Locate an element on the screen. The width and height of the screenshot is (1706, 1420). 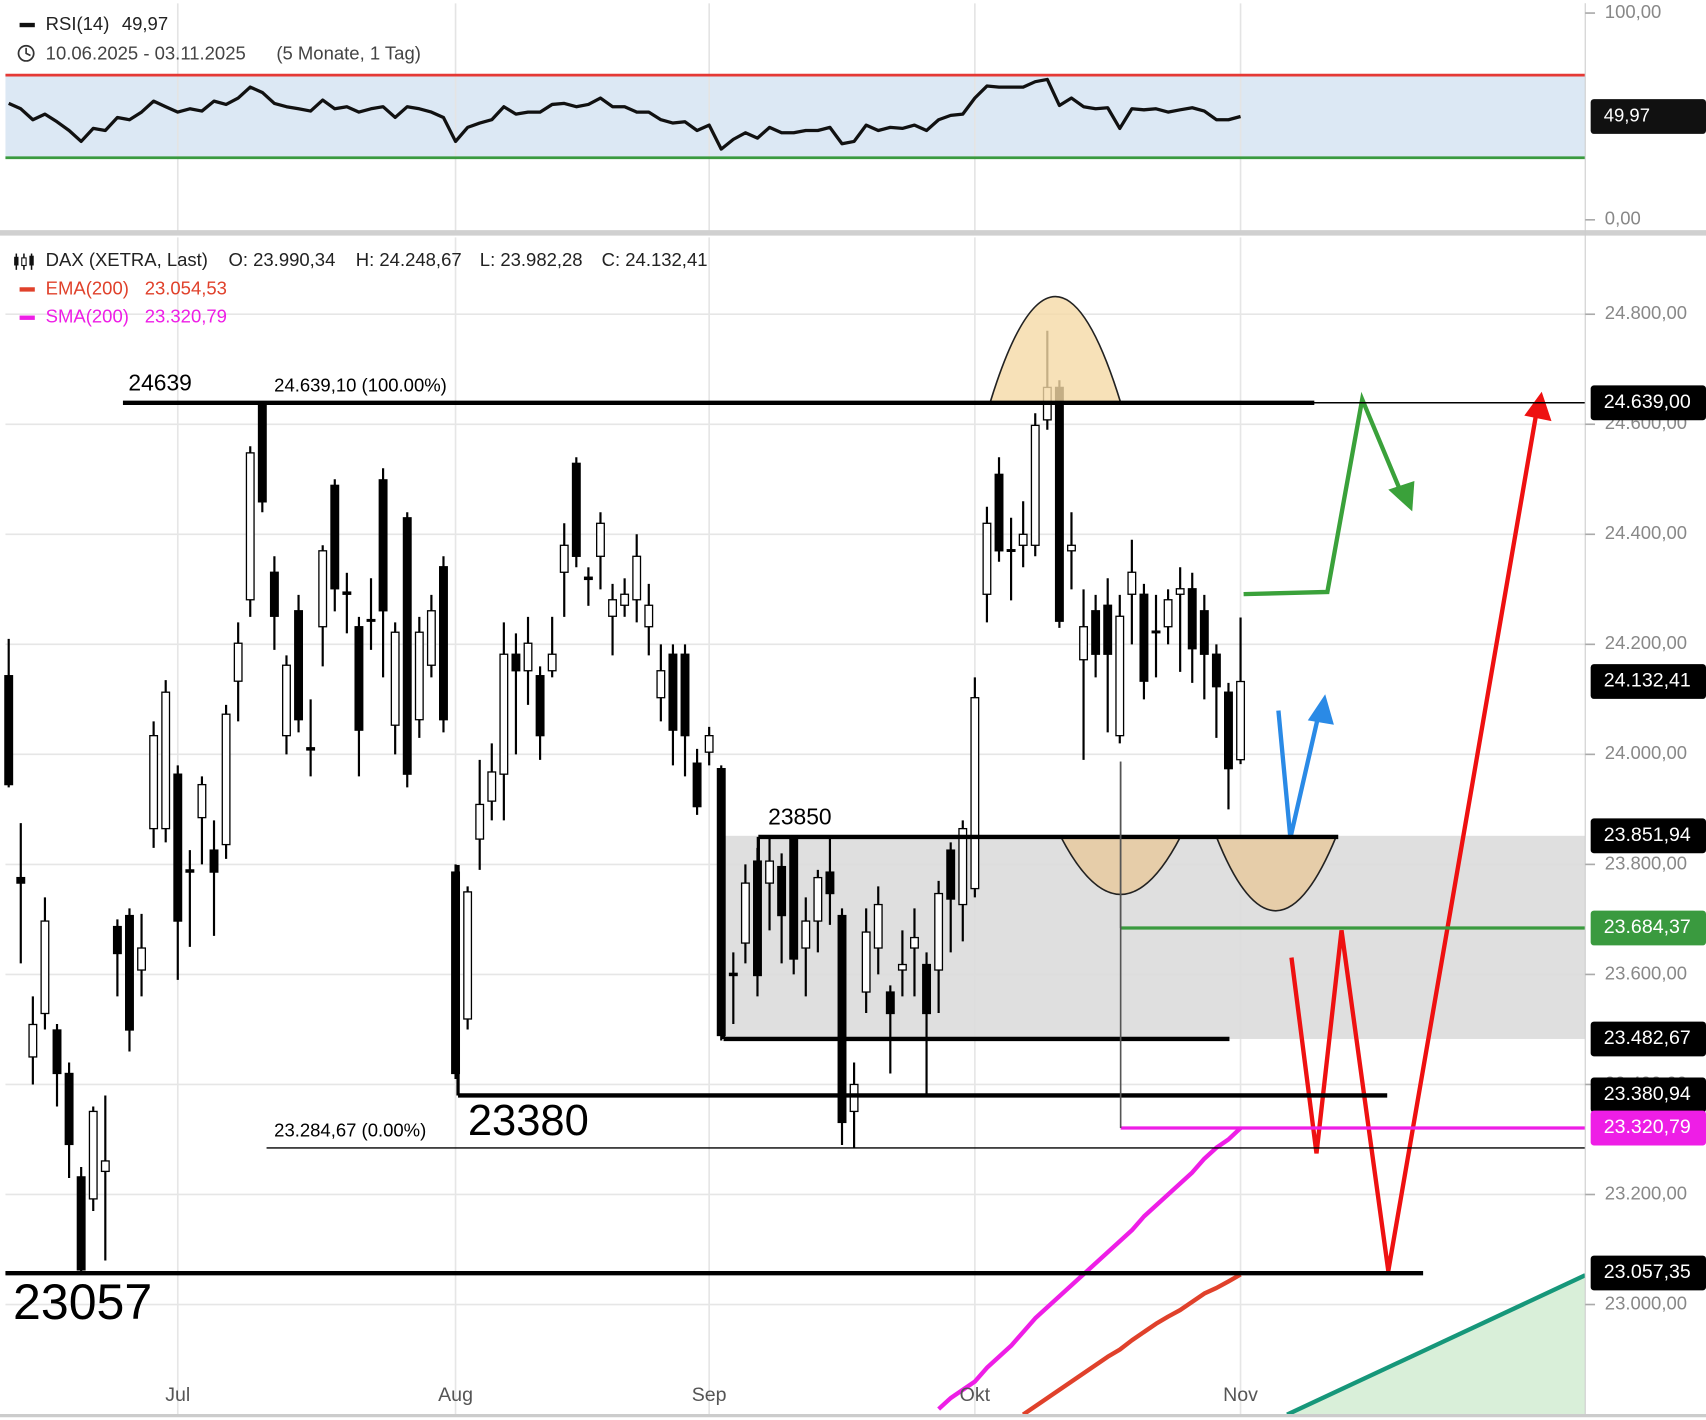
y-tick-label: 24.800,00 is located at coordinates (1646, 312).